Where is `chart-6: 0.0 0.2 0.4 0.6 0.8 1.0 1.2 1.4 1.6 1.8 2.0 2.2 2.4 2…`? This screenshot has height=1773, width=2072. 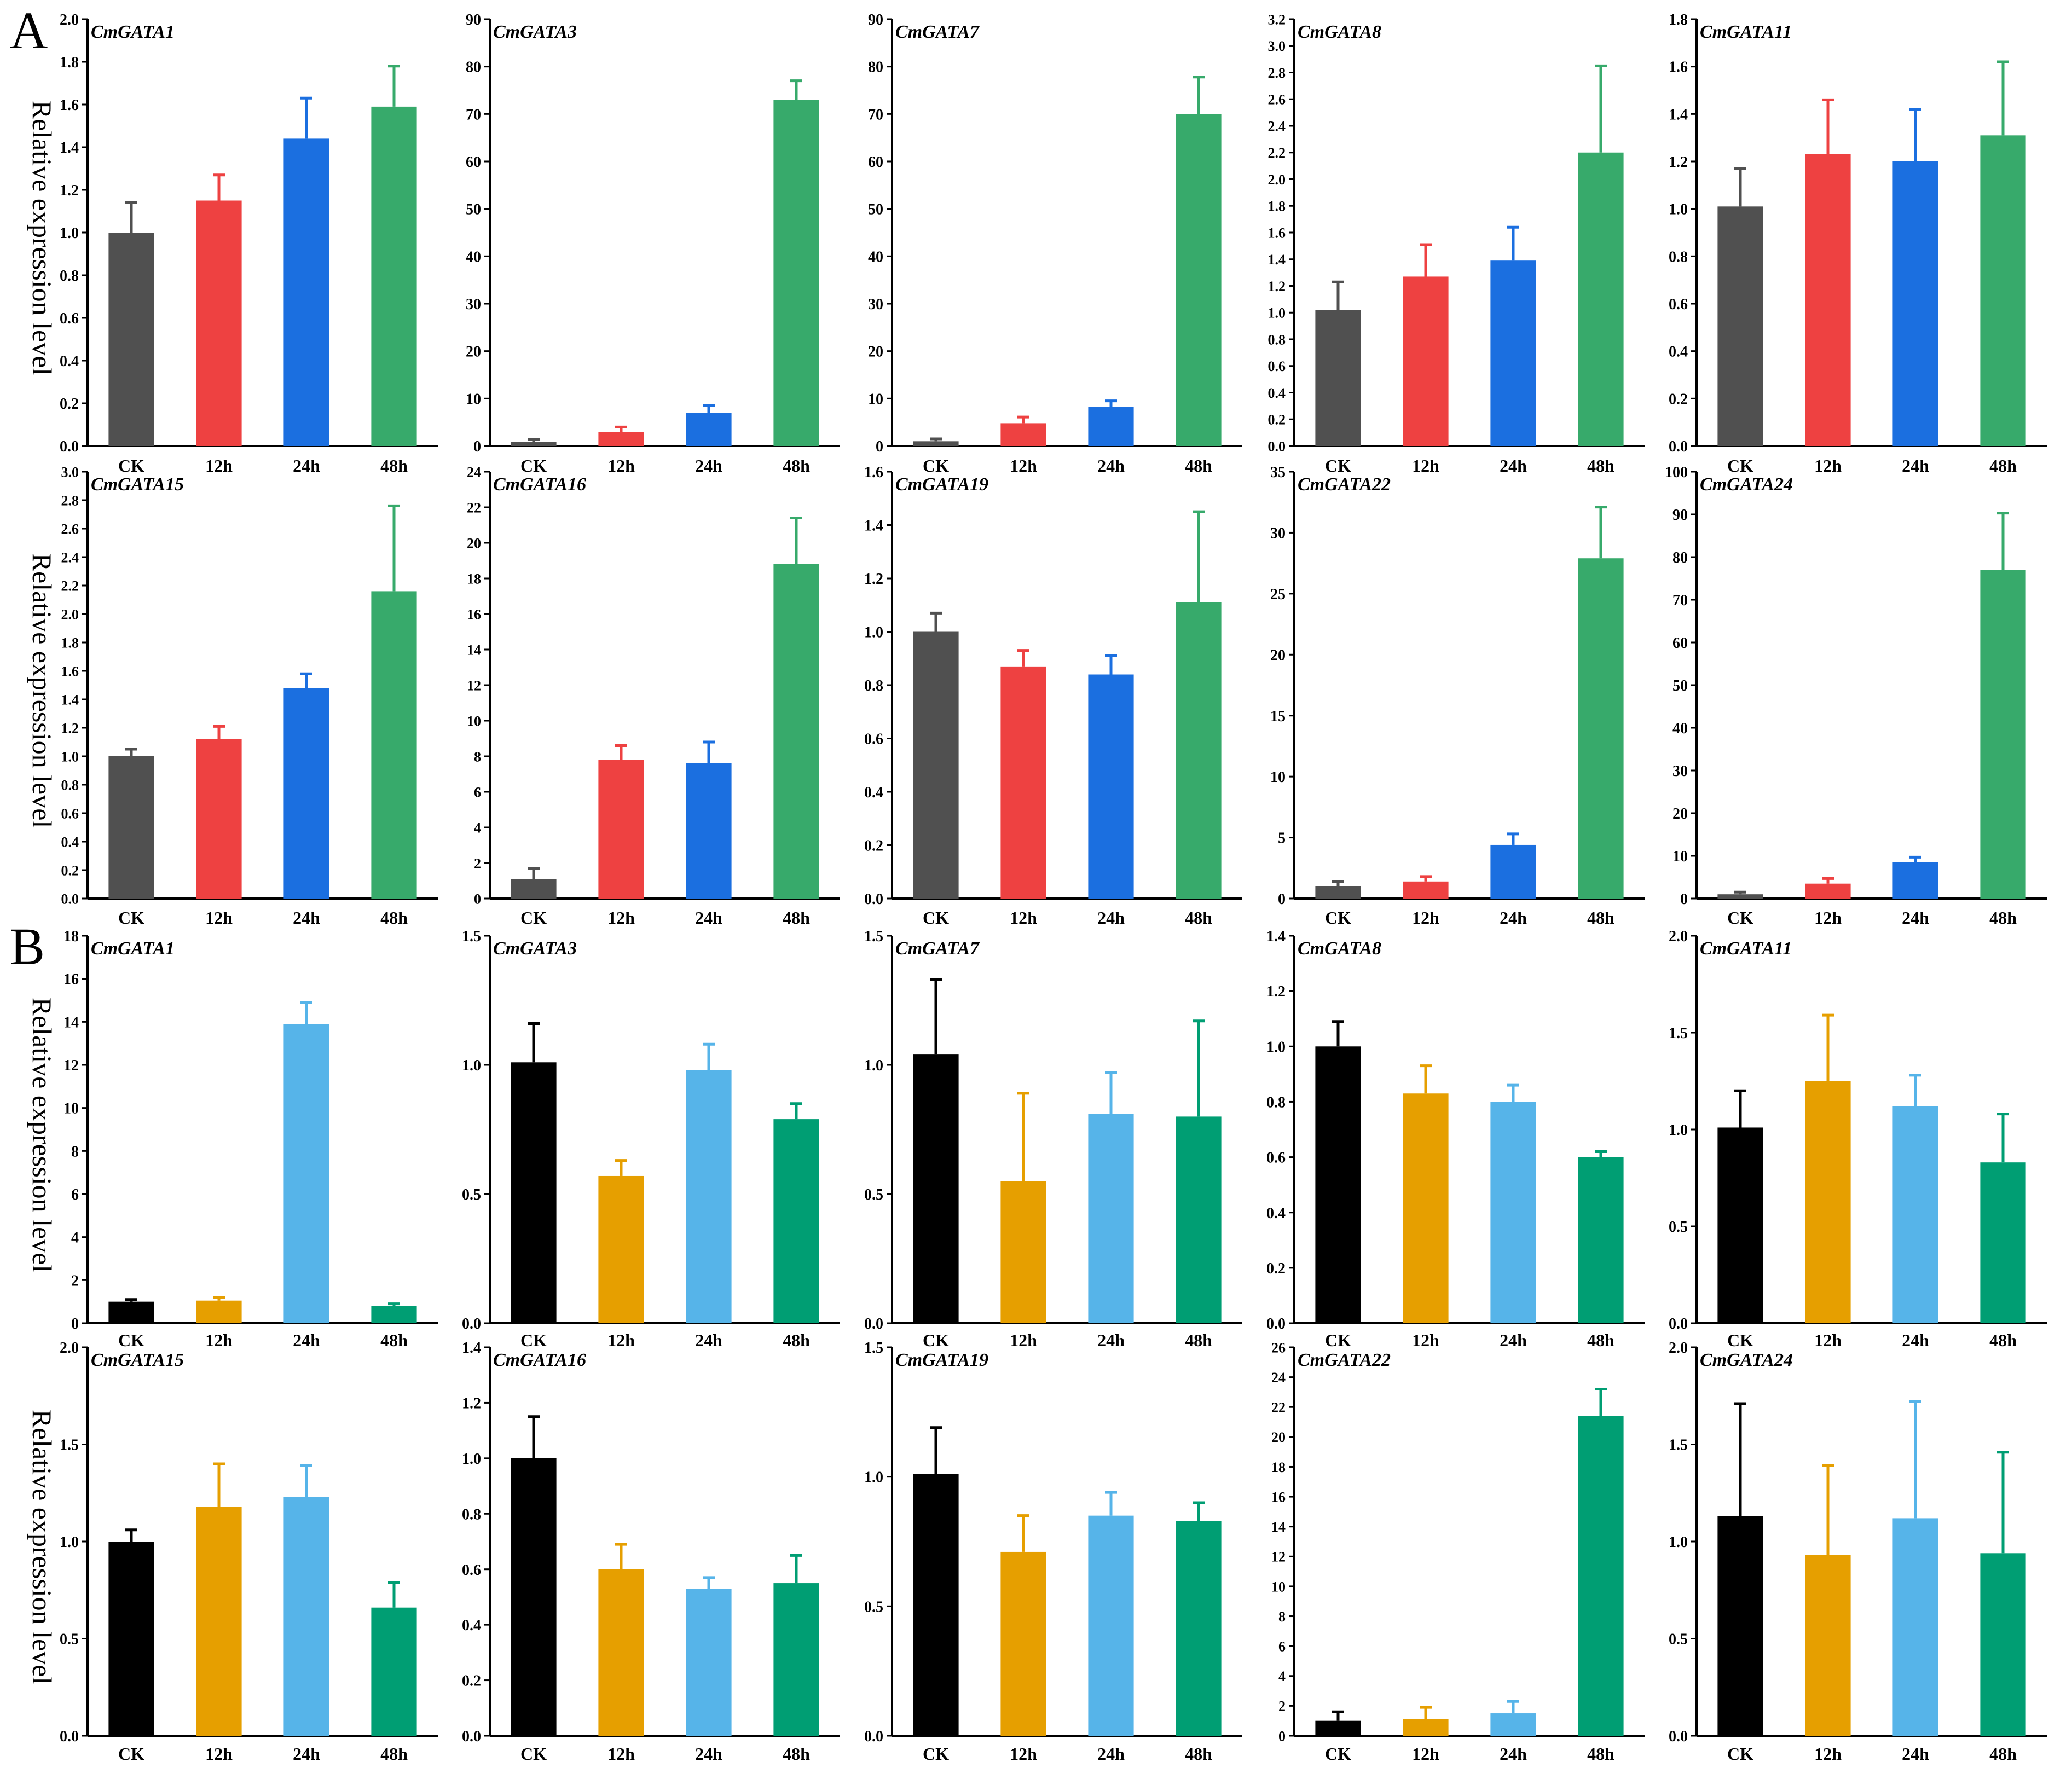
chart-6: 0.0 0.2 0.4 0.6 0.8 1.0 1.2 1.4 1.6 1.8 2.0 2.2 2.4 2… is located at coordinates (249, 696).